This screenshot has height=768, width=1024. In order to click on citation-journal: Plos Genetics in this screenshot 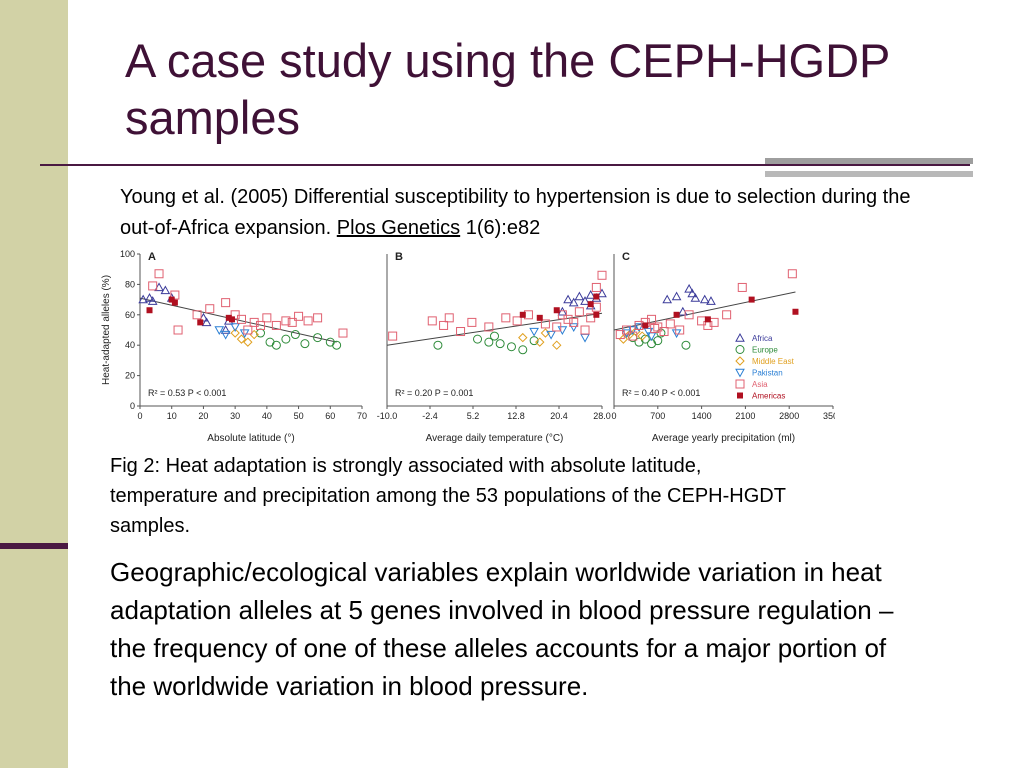, I will do `click(398, 228)`.